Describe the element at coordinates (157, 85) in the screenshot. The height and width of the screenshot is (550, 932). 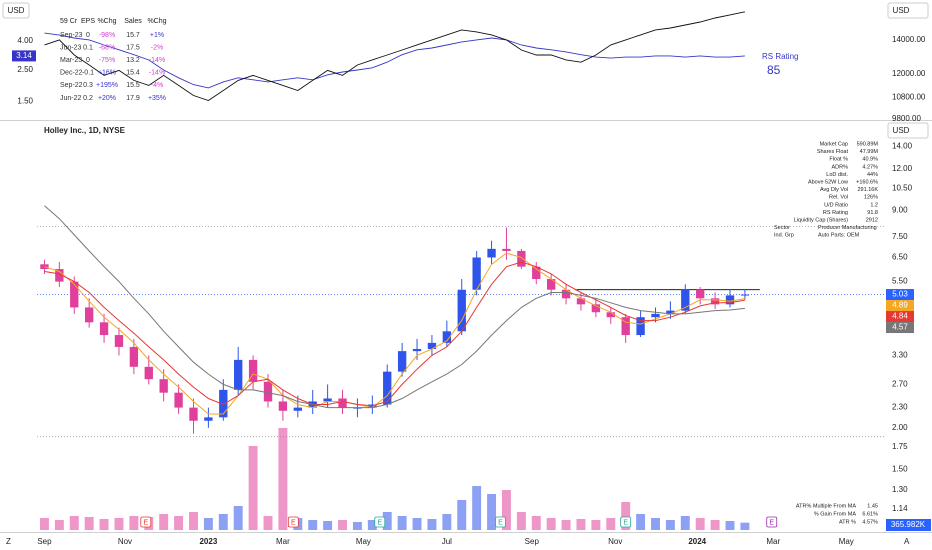
I see `earnings-cell: -4%` at that location.